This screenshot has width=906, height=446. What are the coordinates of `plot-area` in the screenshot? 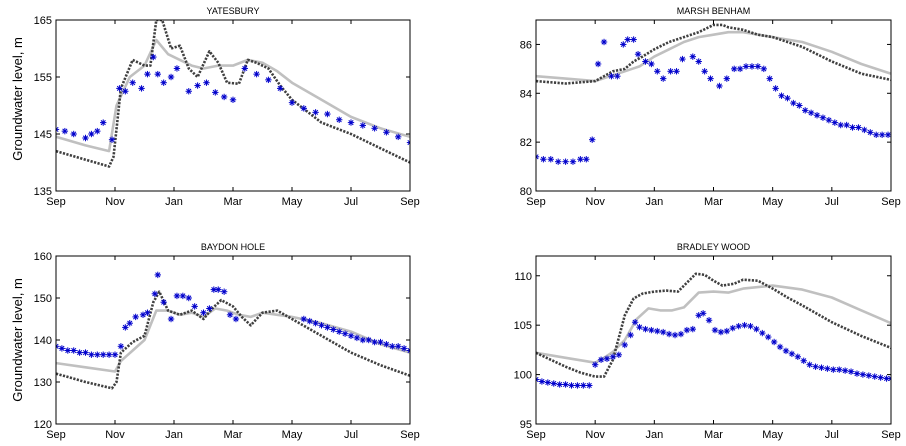 It's located at (713, 330).